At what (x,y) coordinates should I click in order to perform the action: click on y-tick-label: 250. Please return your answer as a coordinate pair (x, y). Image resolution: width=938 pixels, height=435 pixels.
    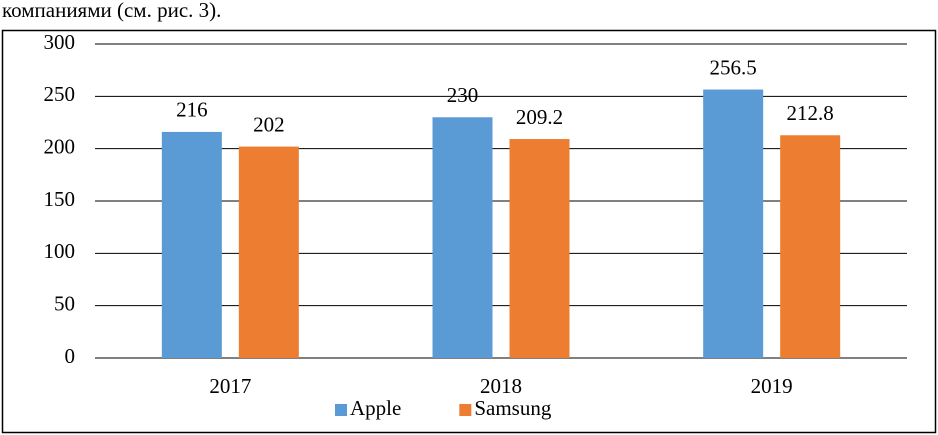
    Looking at the image, I should click on (60, 94).